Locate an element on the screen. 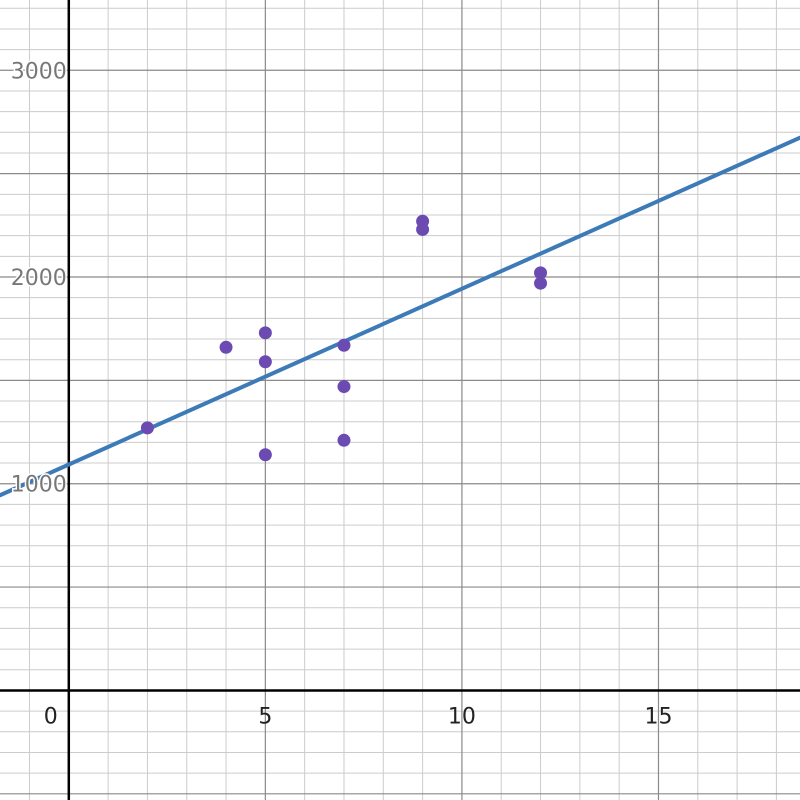 The width and height of the screenshot is (800, 800). x-tick-label: 0 is located at coordinates (51, 716).